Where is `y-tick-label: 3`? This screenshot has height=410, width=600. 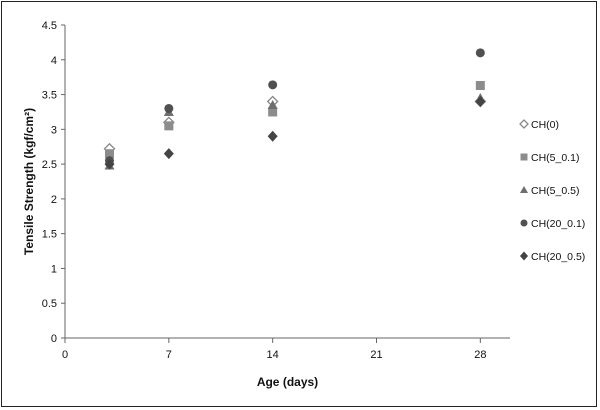 y-tick-label: 3 is located at coordinates (54, 130).